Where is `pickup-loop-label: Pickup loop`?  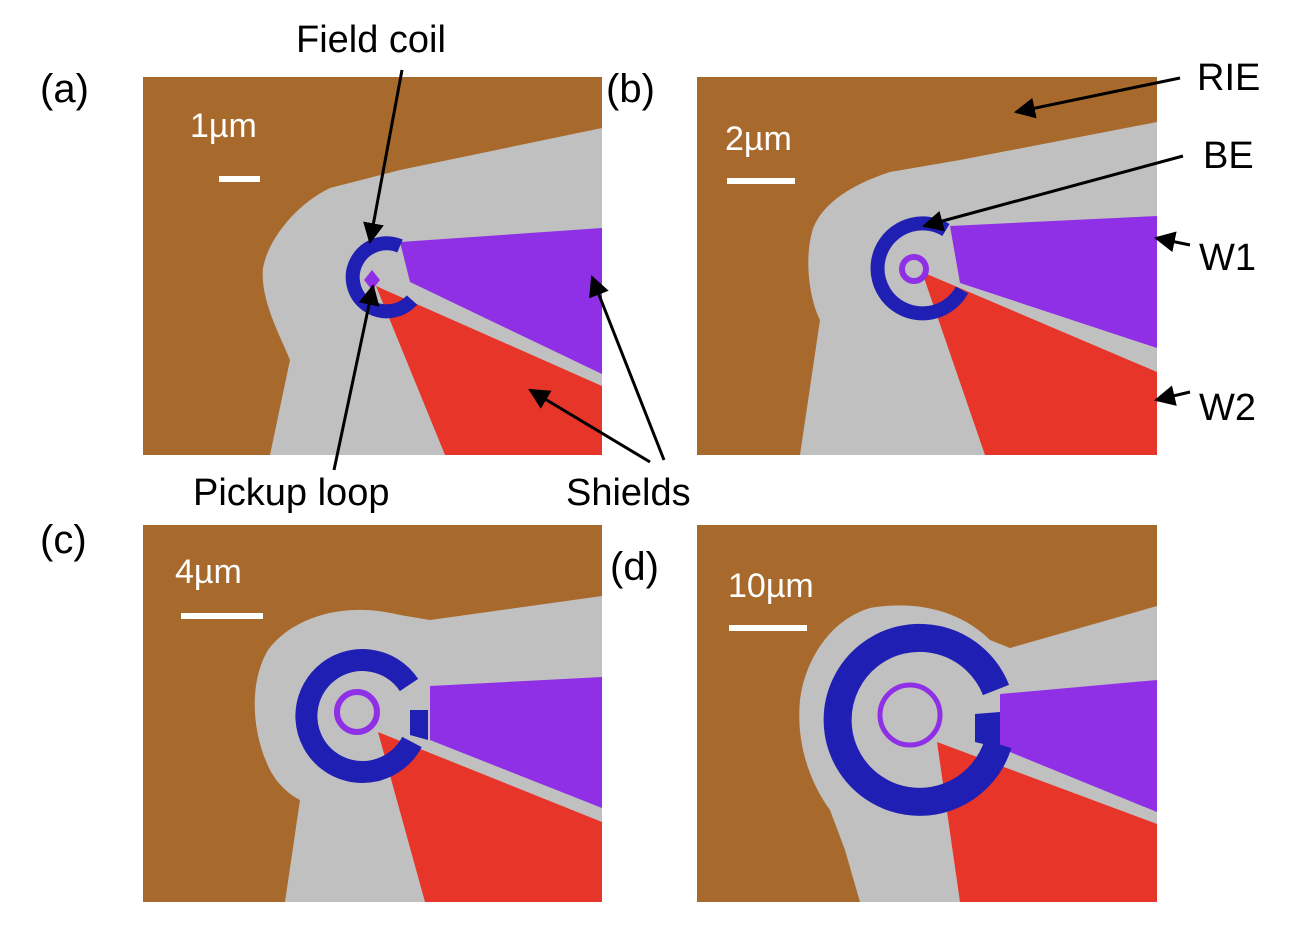
pickup-loop-label: Pickup loop is located at coordinates (291, 493).